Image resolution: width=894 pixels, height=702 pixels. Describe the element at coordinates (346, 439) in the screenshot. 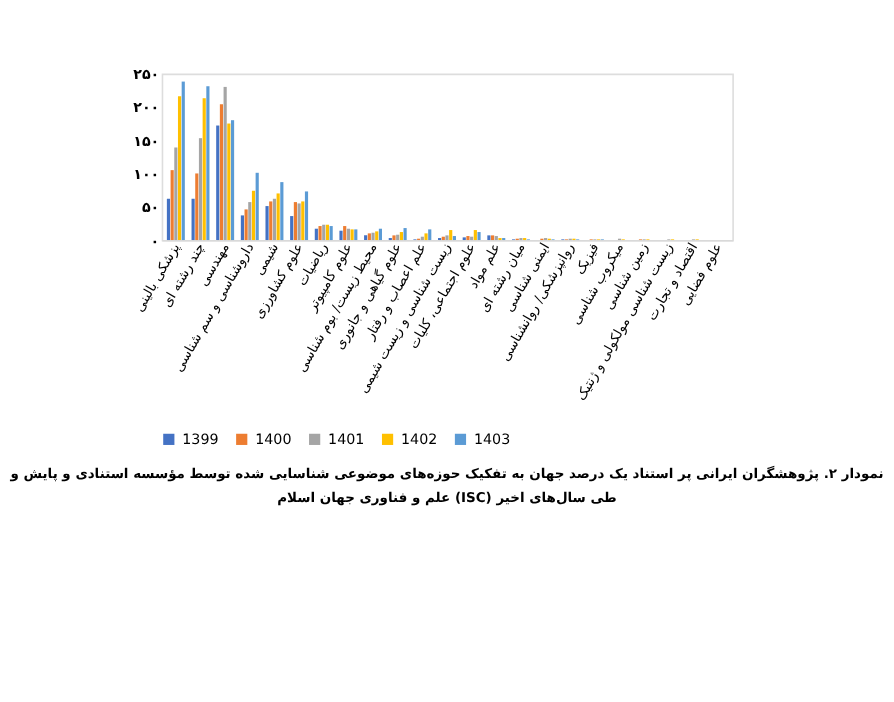

I see `legend-label: 1401` at that location.